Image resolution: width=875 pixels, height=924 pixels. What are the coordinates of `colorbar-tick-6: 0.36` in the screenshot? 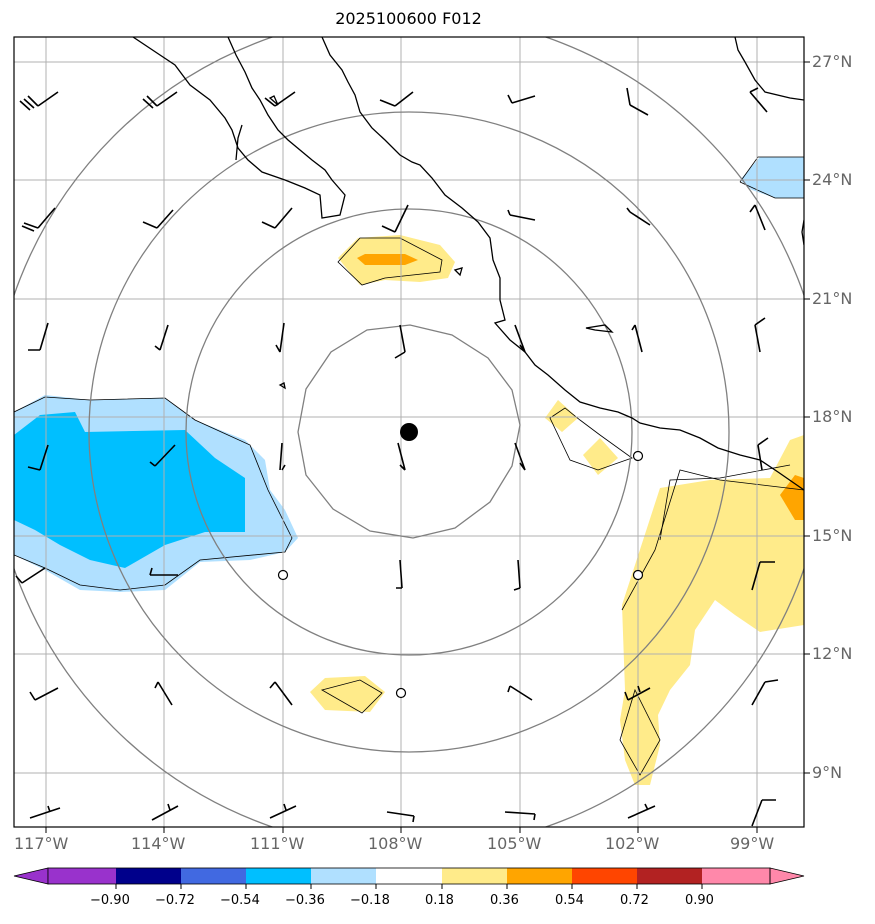 It's located at (504, 900).